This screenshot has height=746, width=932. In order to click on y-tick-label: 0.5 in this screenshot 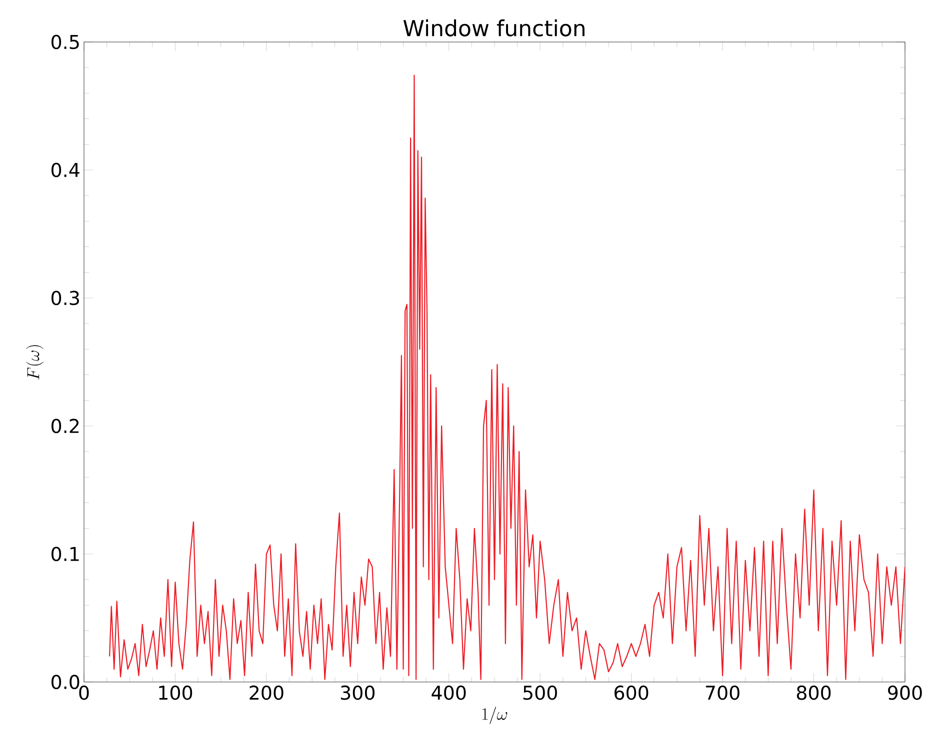, I will do `click(65, 42)`.